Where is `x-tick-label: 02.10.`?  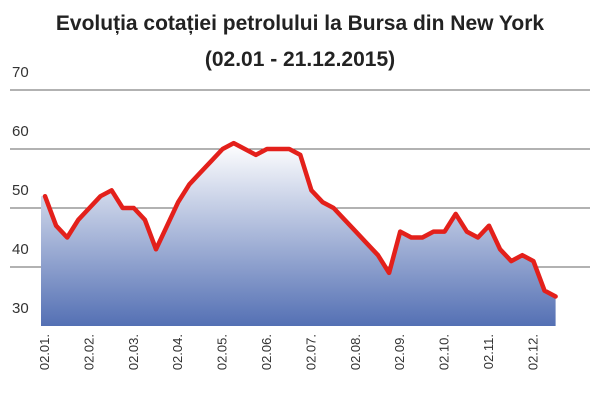
x-tick-label: 02.10. is located at coordinates (444, 352).